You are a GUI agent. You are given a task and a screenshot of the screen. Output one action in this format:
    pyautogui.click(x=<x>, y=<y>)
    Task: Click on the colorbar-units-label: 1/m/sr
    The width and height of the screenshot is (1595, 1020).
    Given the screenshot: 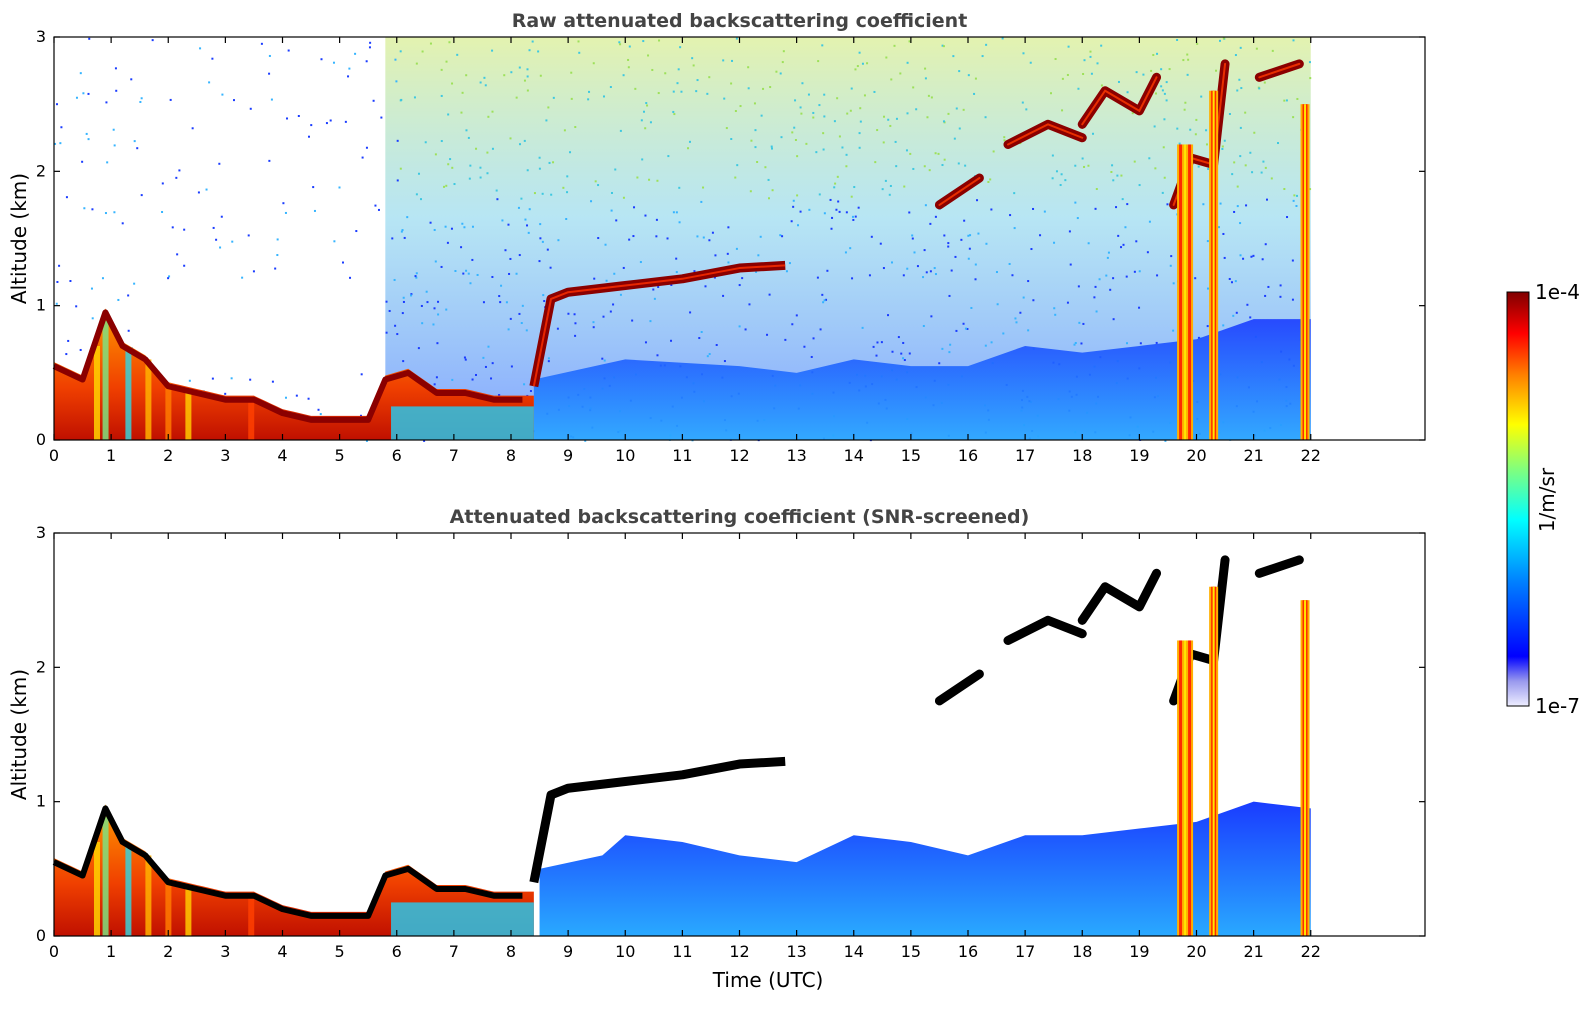 What is the action you would take?
    pyautogui.click(x=1547, y=499)
    